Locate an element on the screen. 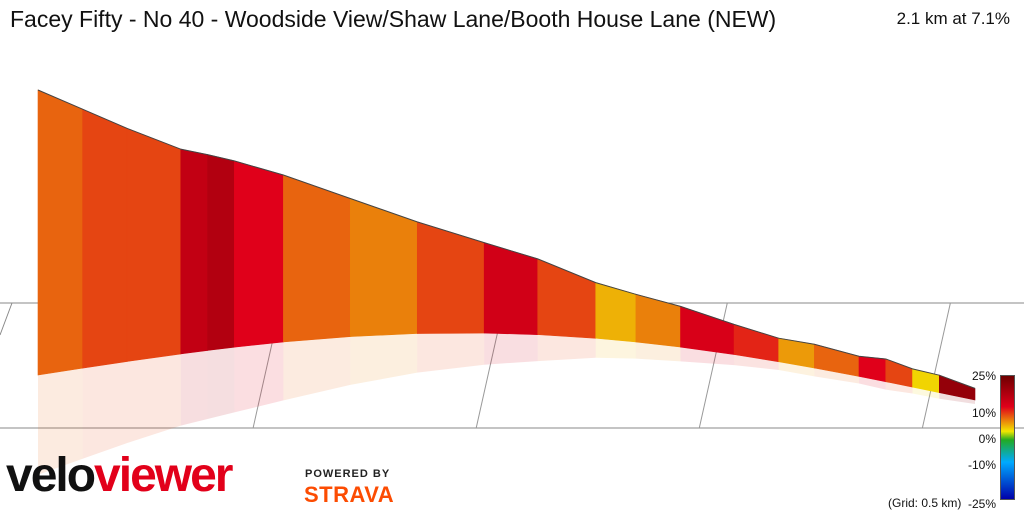 The width and height of the screenshot is (1024, 512). strava-logo: STRAVA is located at coordinates (349, 494).